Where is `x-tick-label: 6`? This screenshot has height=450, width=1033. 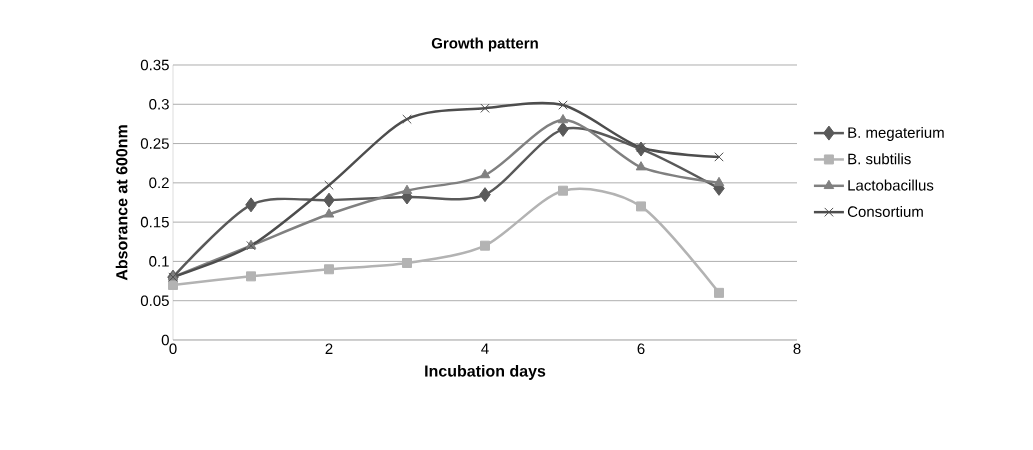
x-tick-label: 6 is located at coordinates (641, 349).